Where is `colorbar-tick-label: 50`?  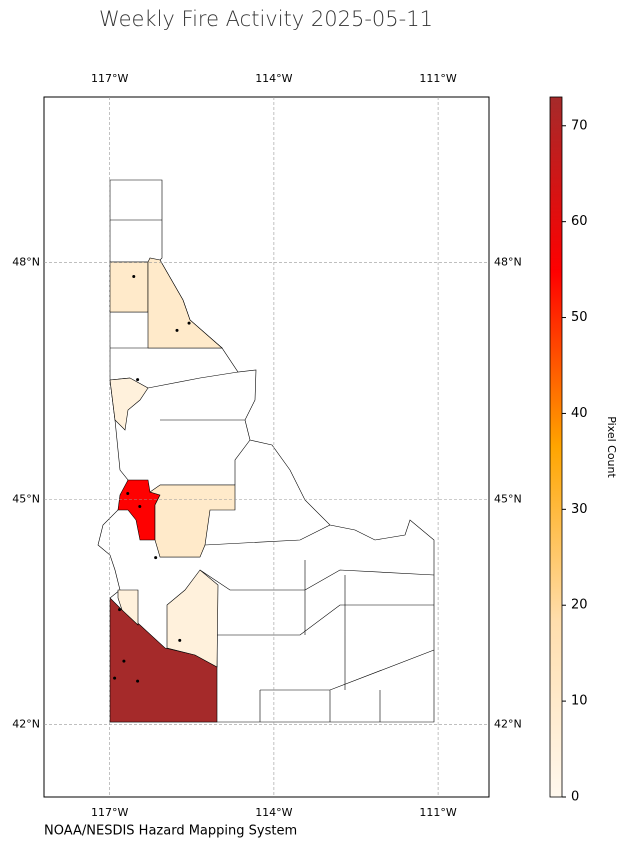 colorbar-tick-label: 50 is located at coordinates (579, 317).